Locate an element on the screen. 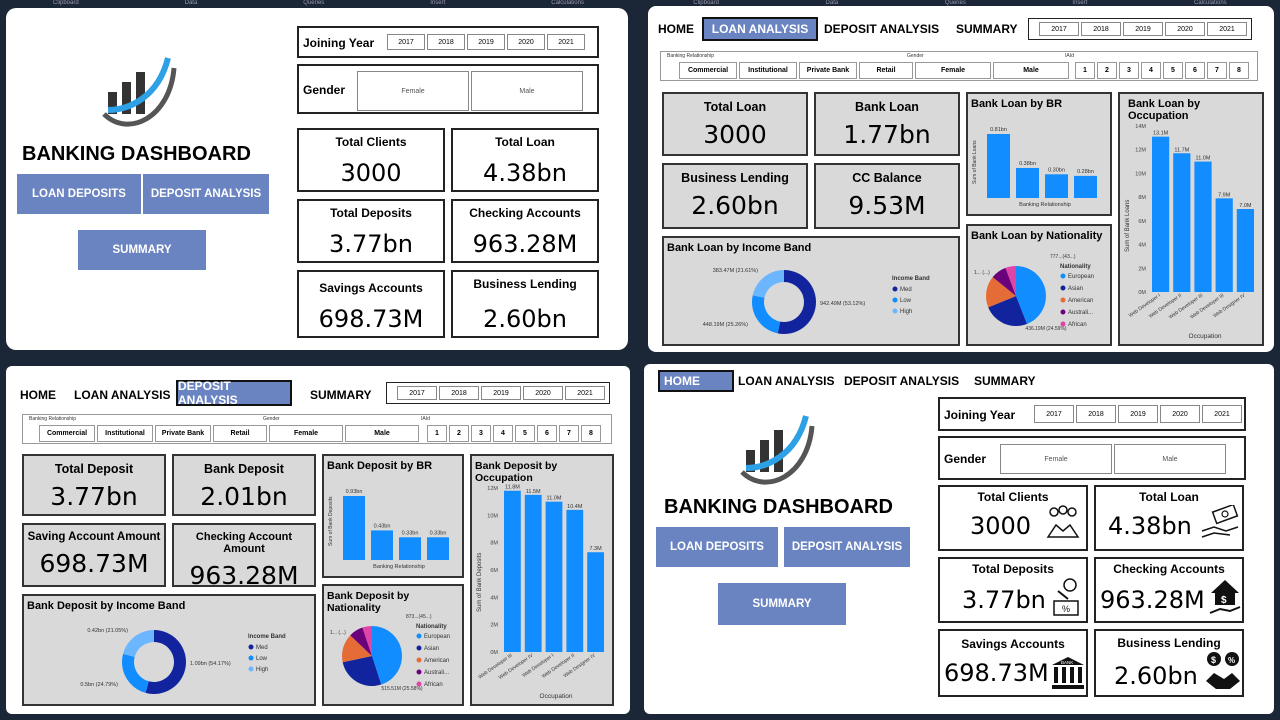 This screenshot has height=720, width=1280. kpi-value: 3.77bn is located at coordinates (94, 496).